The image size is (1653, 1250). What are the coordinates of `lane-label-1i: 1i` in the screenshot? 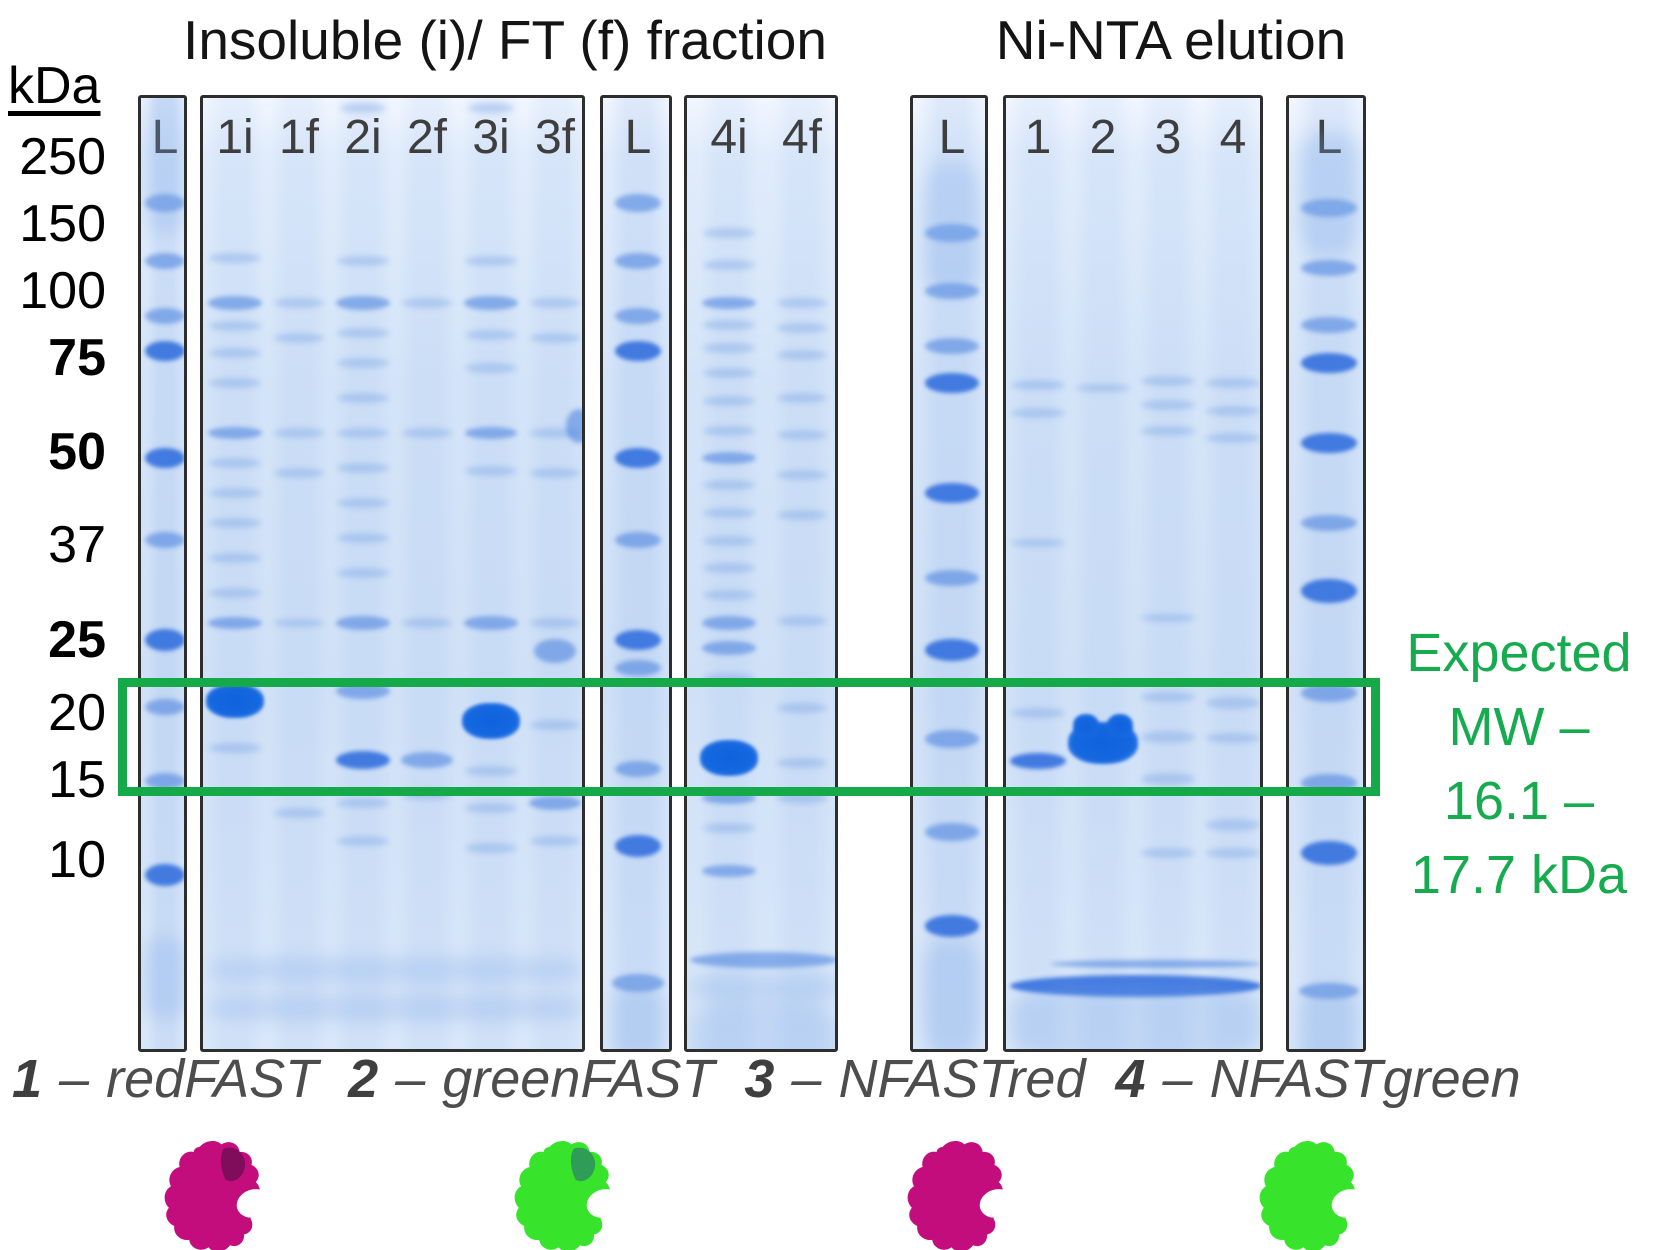 It's located at (235, 137).